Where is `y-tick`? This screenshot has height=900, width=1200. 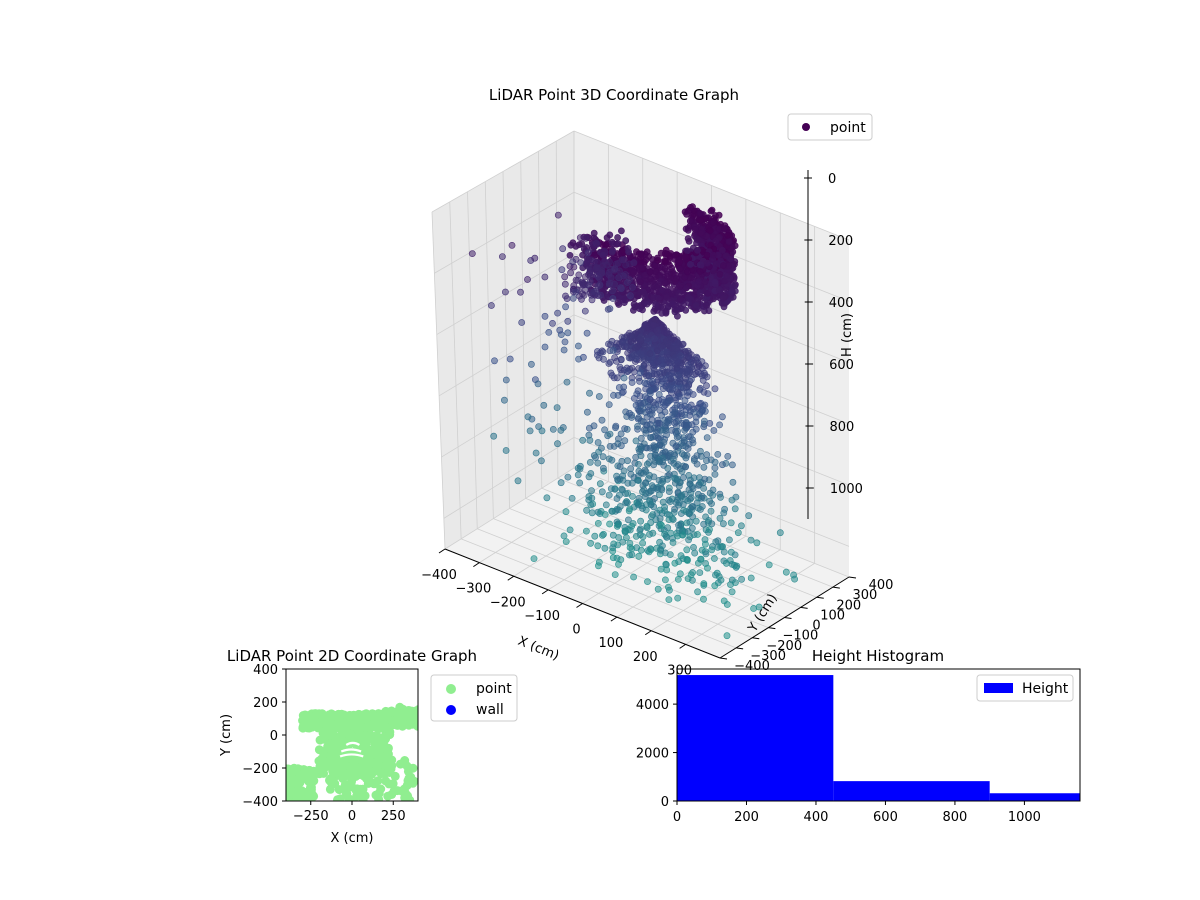
y-tick is located at coordinates (852, 577).